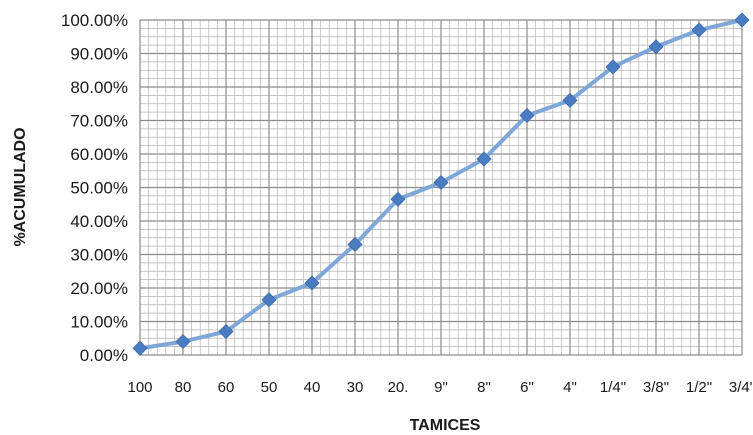 Image resolution: width=753 pixels, height=435 pixels. What do you see at coordinates (269, 387) in the screenshot?
I see `x-tick-label: 50` at bounding box center [269, 387].